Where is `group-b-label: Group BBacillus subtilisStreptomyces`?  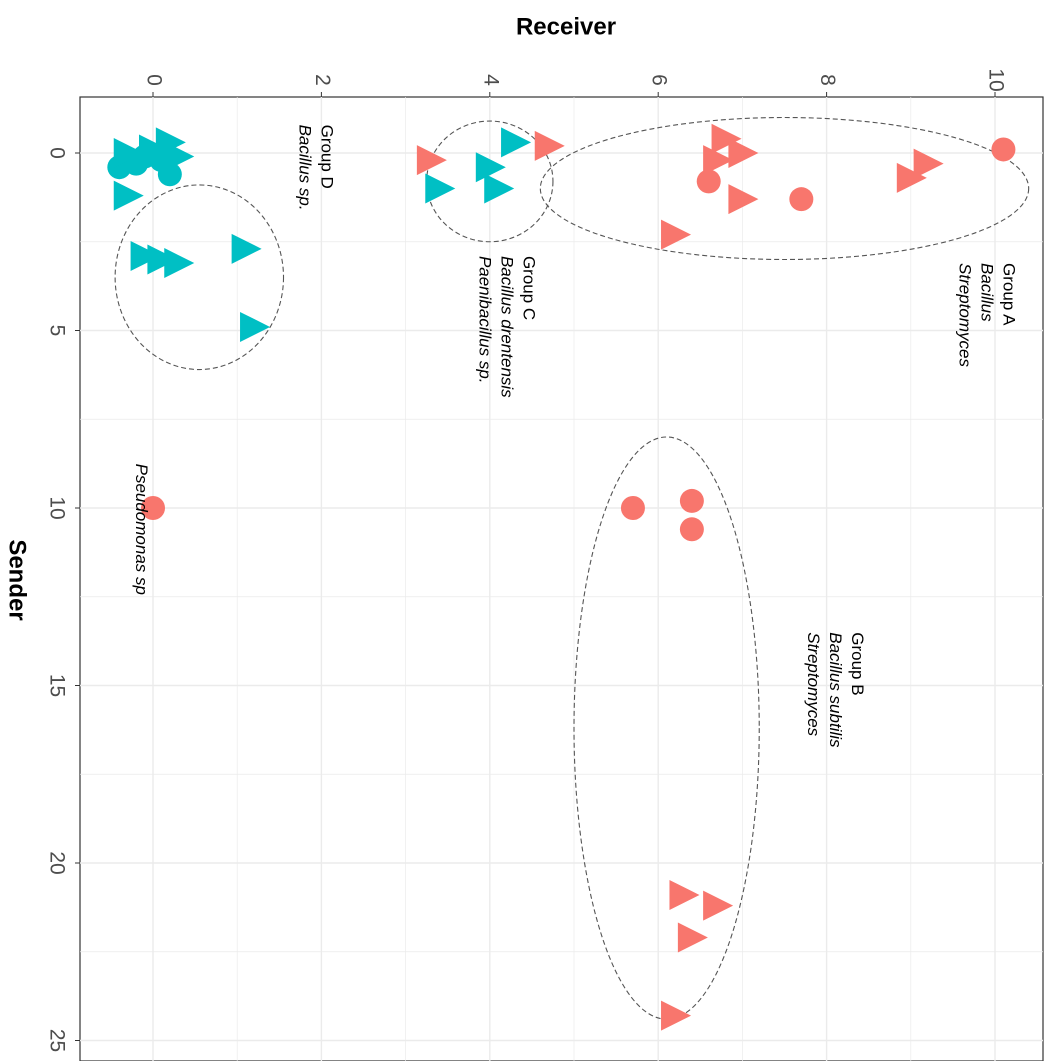
group-b-label: Group BBacillus subtilisStreptomyces is located at coordinates (835, 690).